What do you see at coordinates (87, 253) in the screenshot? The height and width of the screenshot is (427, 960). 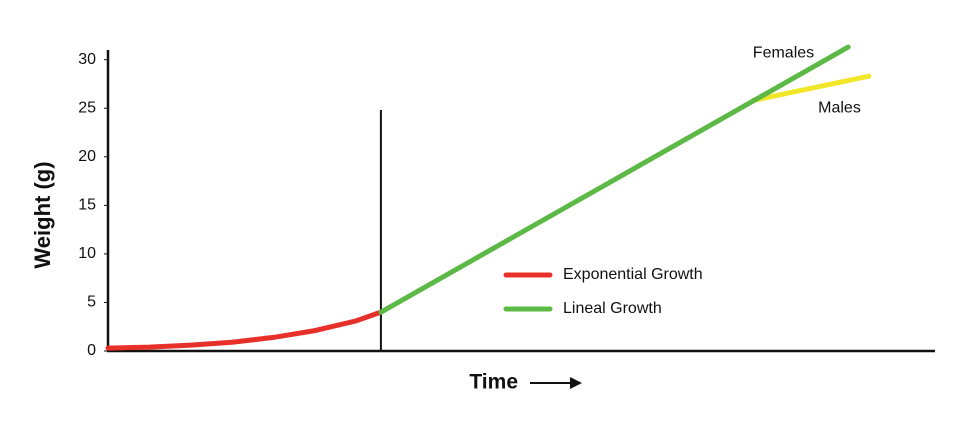 I see `y-tick-label: 10` at bounding box center [87, 253].